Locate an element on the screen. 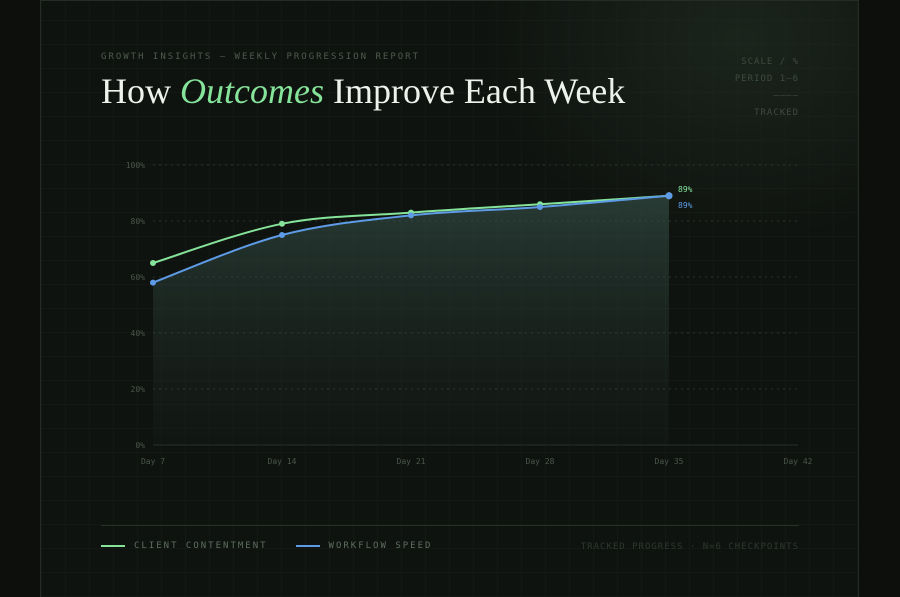  title-suffix: Improve Each Week is located at coordinates (474, 91).